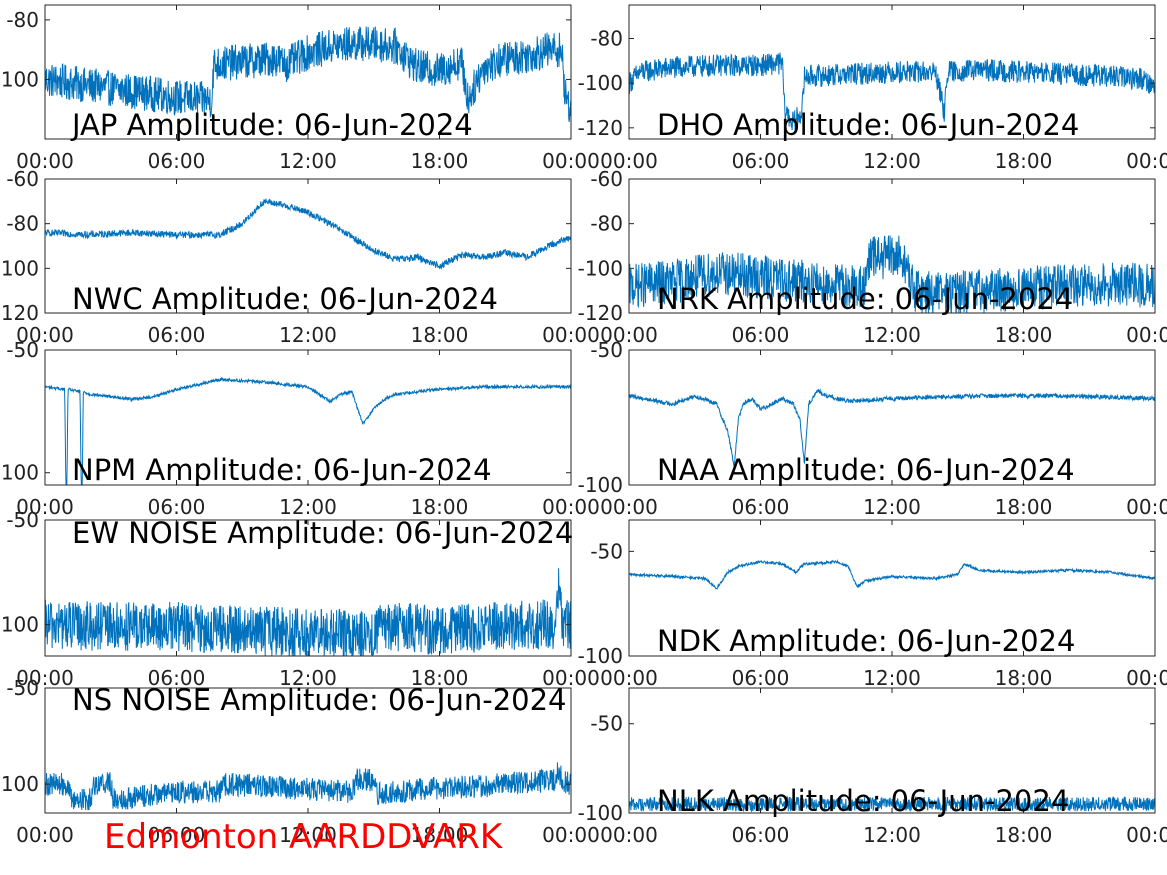 The width and height of the screenshot is (1167, 875). Describe the element at coordinates (22, 20) in the screenshot. I see `y-tick-label-0-1: -80` at that location.